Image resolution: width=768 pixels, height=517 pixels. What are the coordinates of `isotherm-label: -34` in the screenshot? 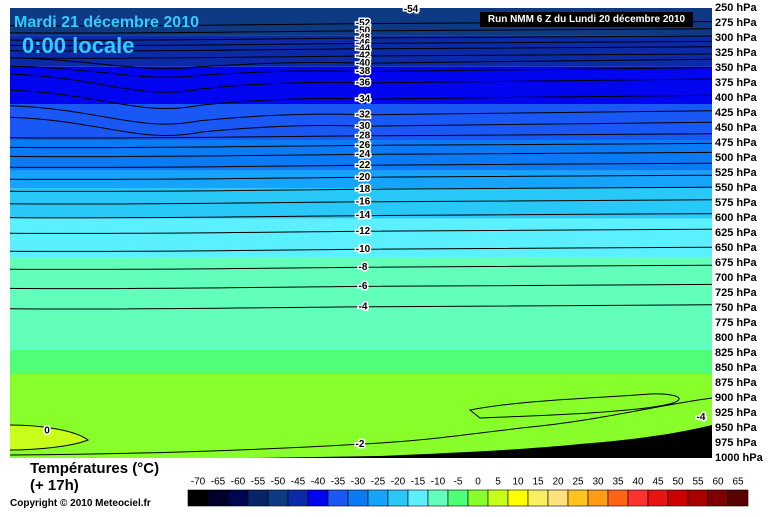 It's located at (363, 99).